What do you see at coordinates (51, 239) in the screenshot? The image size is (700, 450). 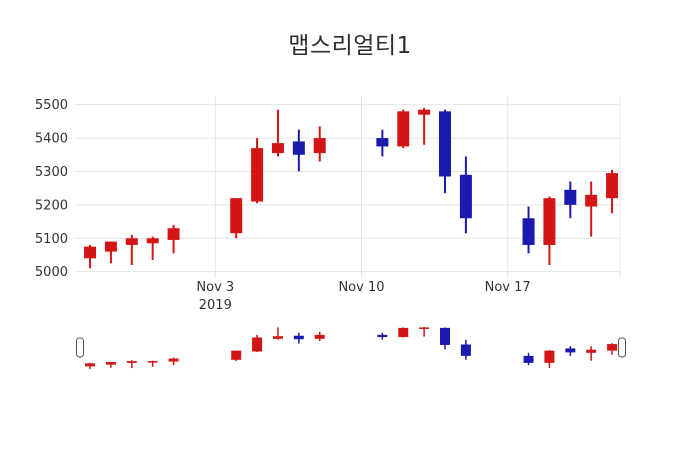 I see `y-axis-tick-label: 5100` at bounding box center [51, 239].